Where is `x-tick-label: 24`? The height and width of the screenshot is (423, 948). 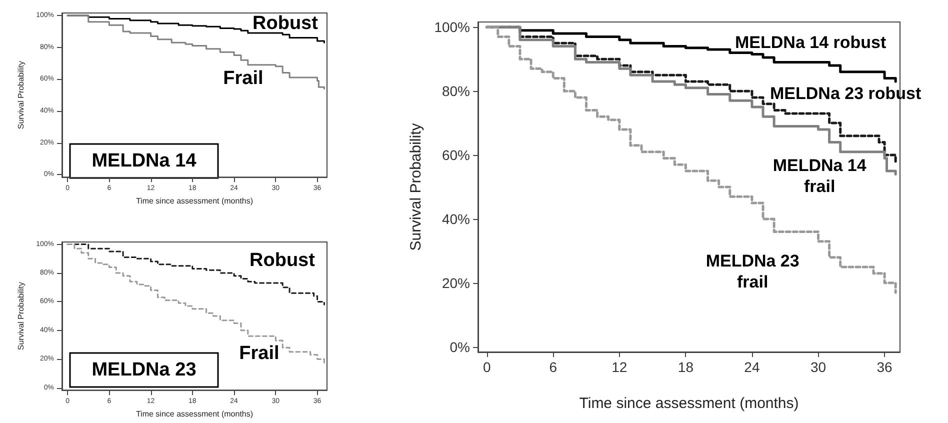 x-tick-label: 24 is located at coordinates (752, 367).